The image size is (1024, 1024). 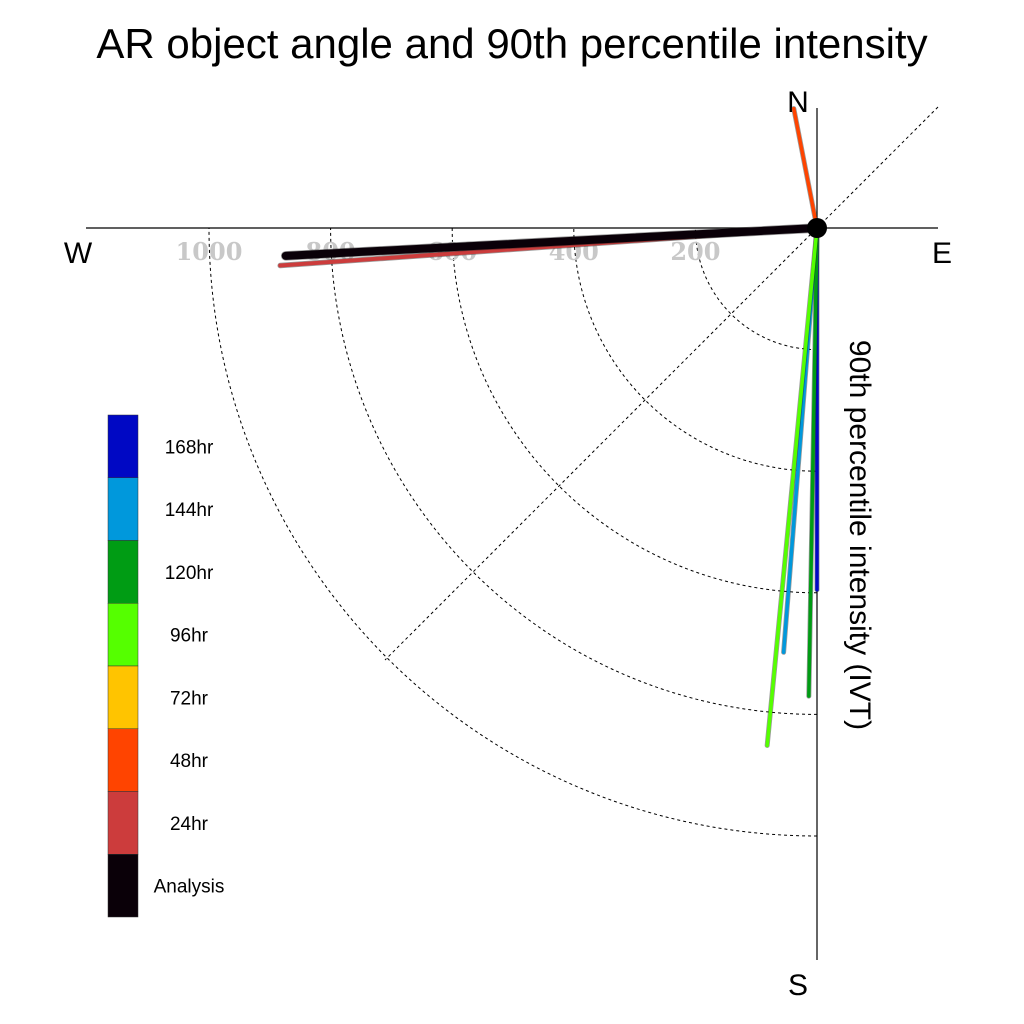 What do you see at coordinates (798, 102) in the screenshot?
I see `north-label: N` at bounding box center [798, 102].